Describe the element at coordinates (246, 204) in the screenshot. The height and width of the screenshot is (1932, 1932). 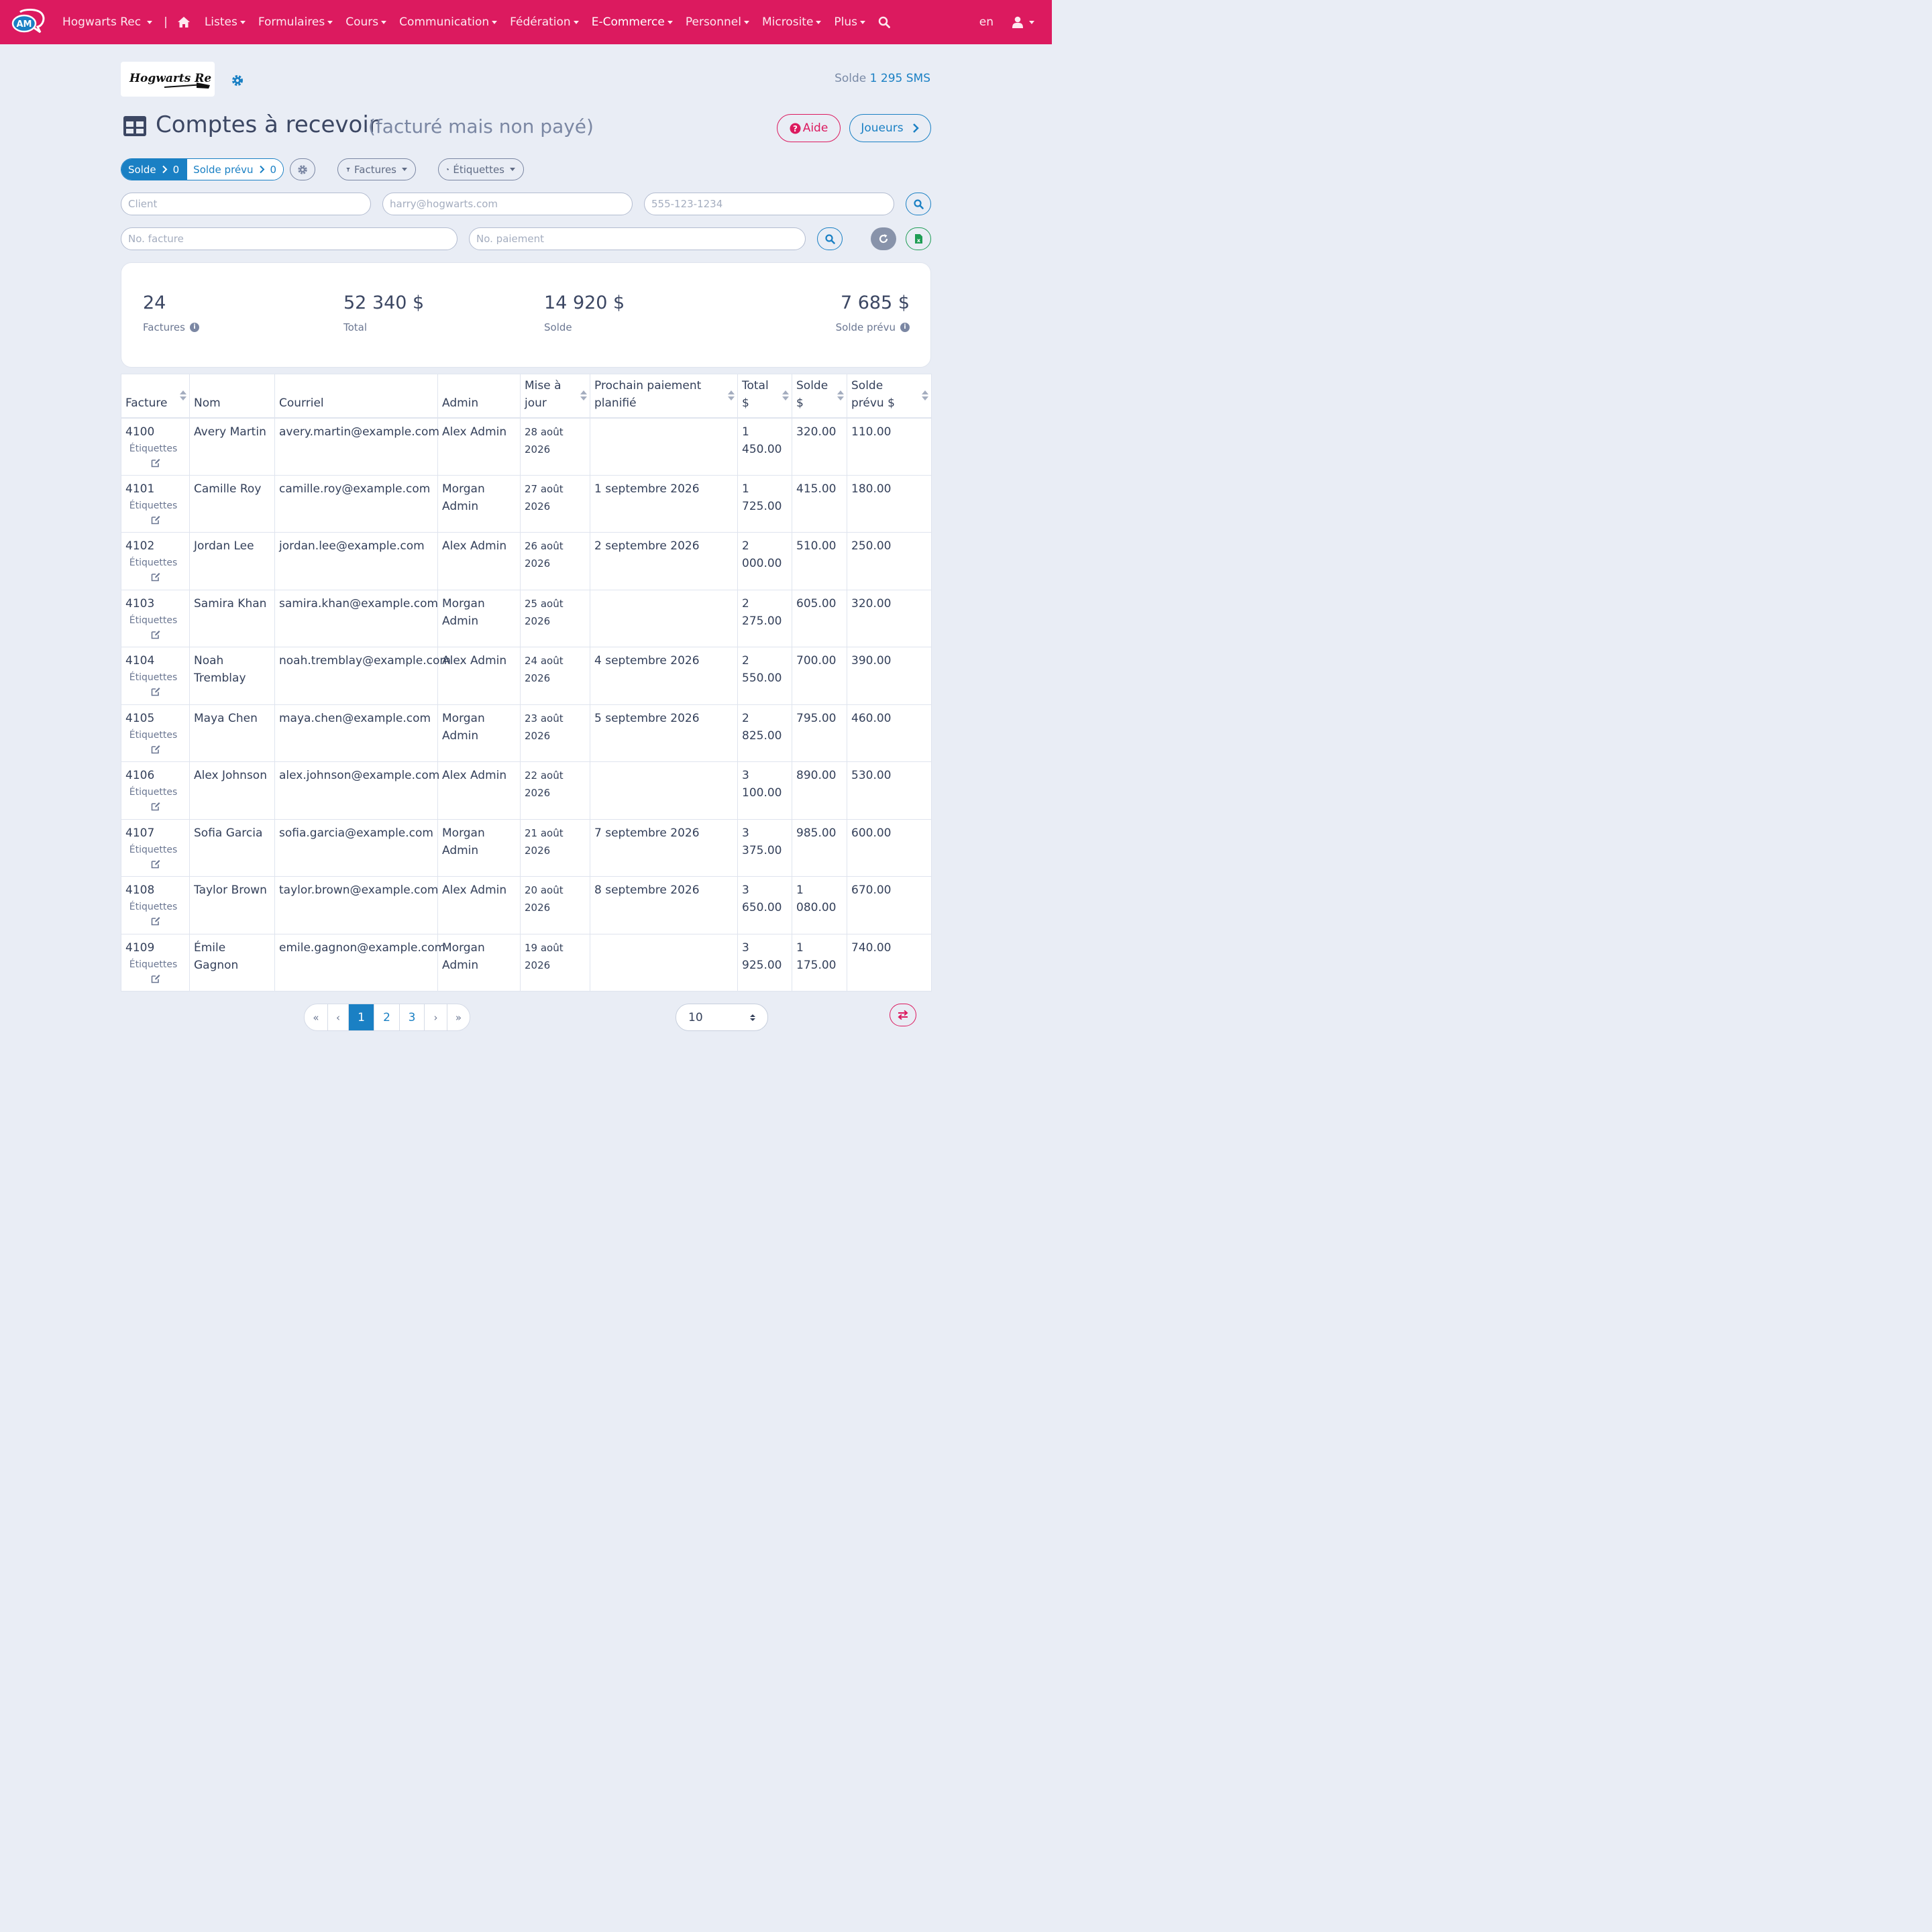
I see `client-search-input` at that location.